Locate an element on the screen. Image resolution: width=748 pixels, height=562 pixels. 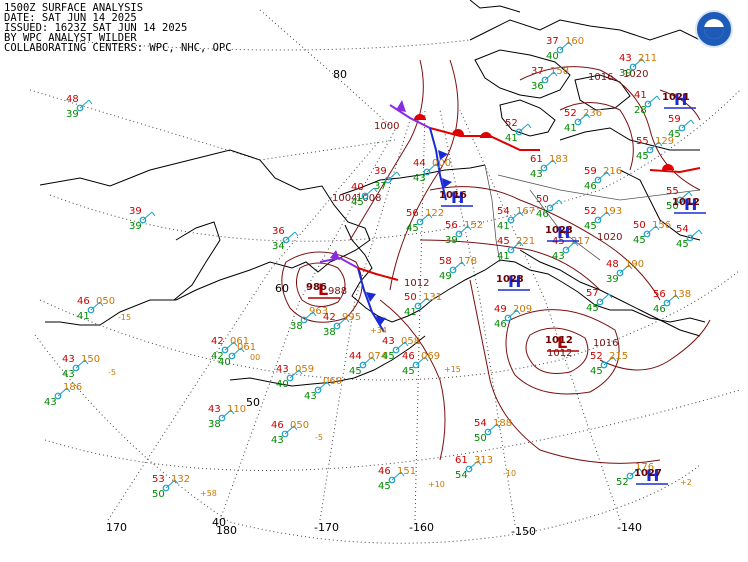
pressure-center-value: 1027 is located at coordinates (648, 473).